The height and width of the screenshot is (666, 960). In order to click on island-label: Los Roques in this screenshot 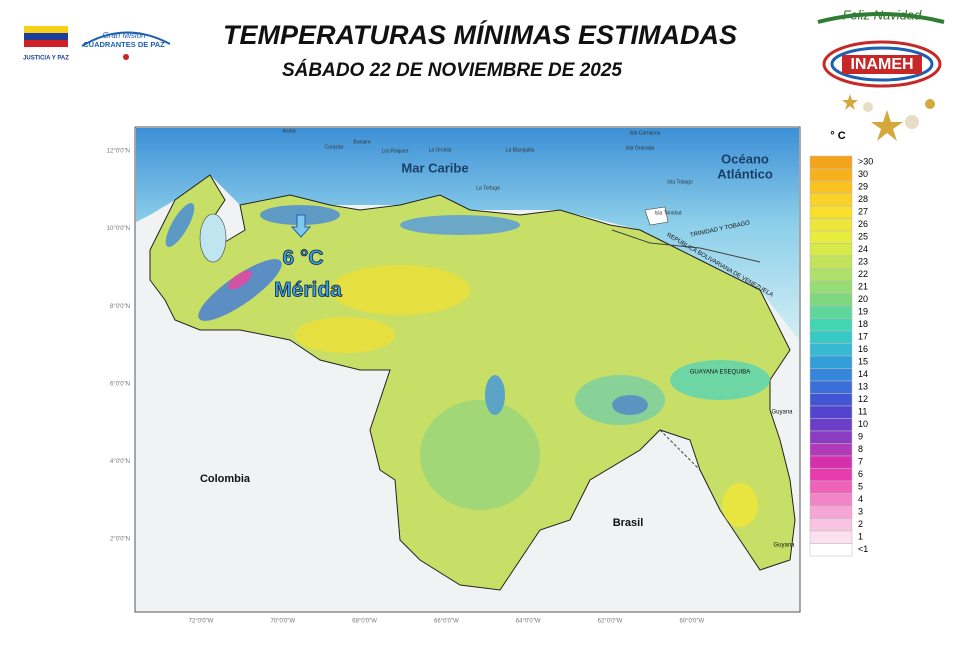, I will do `click(395, 151)`.